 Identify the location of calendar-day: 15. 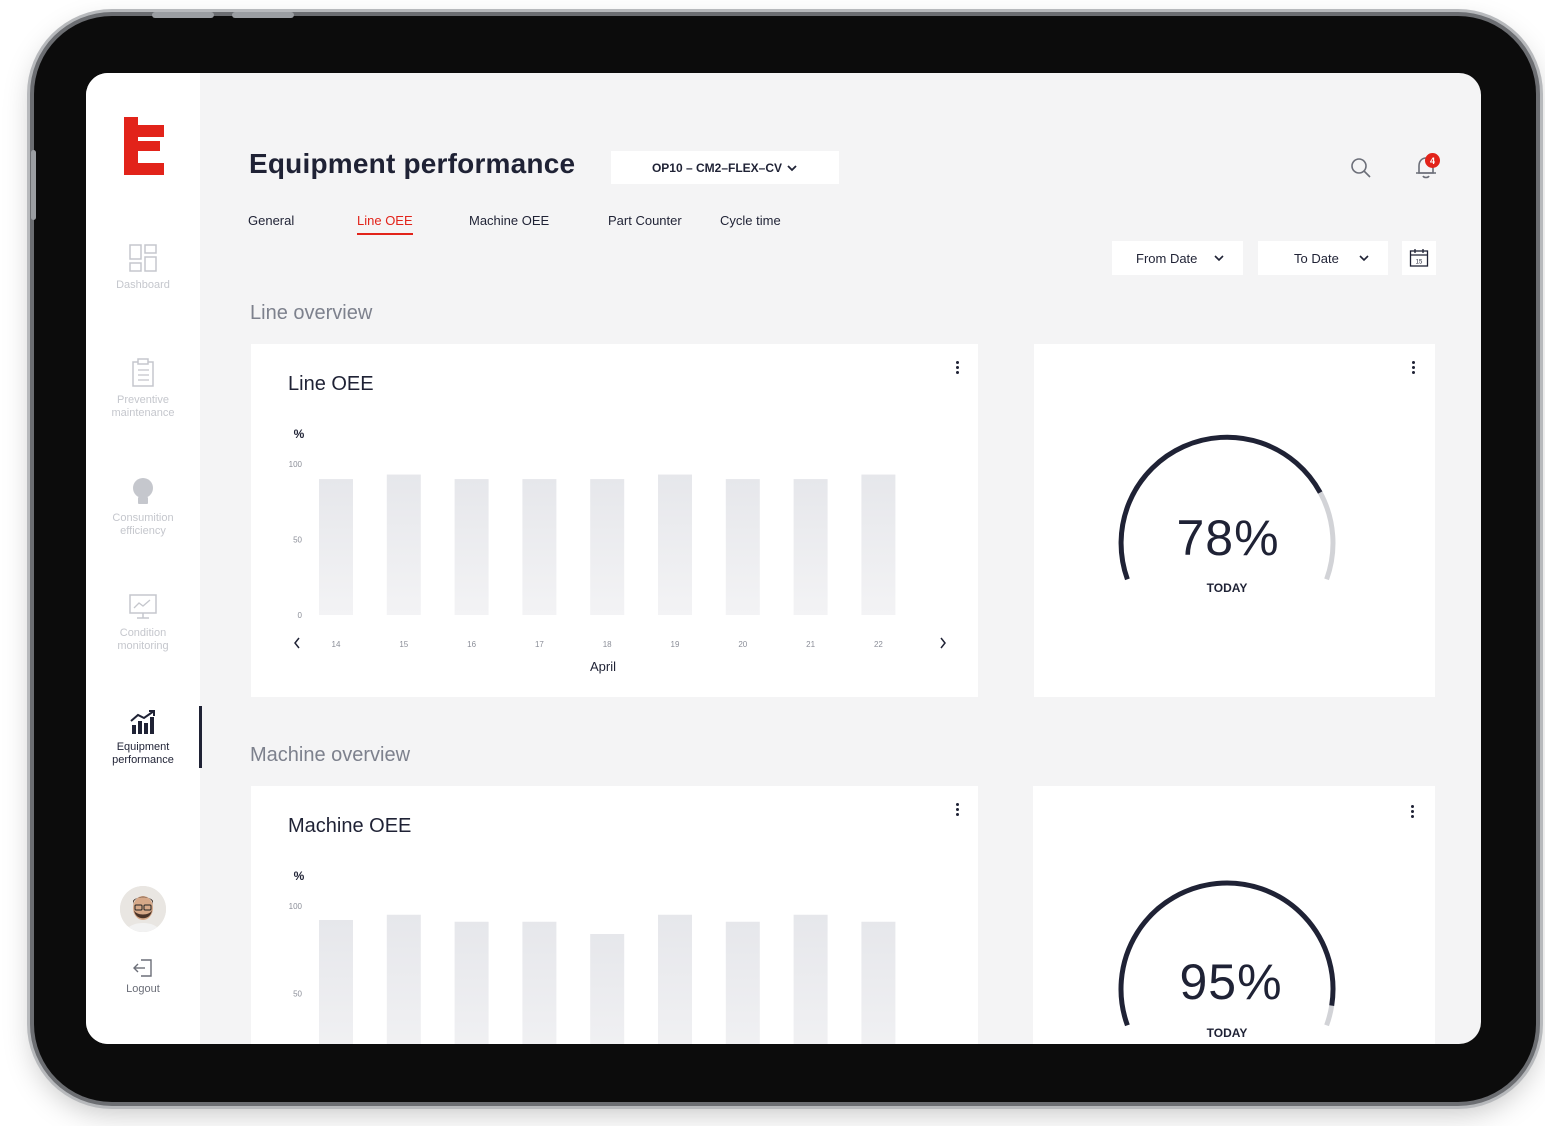
(1419, 263).